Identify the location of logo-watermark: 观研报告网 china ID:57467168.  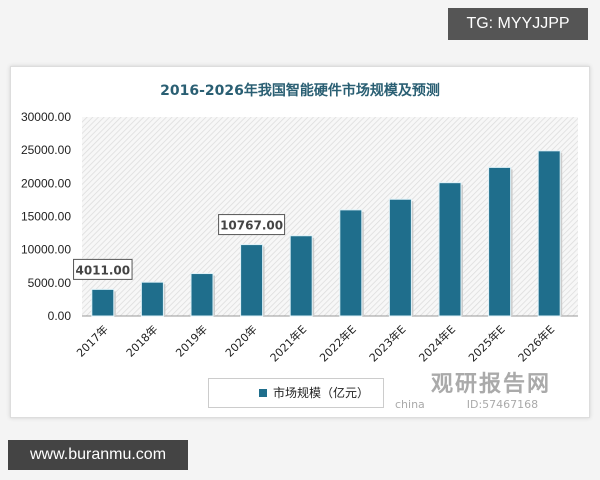
(473, 388).